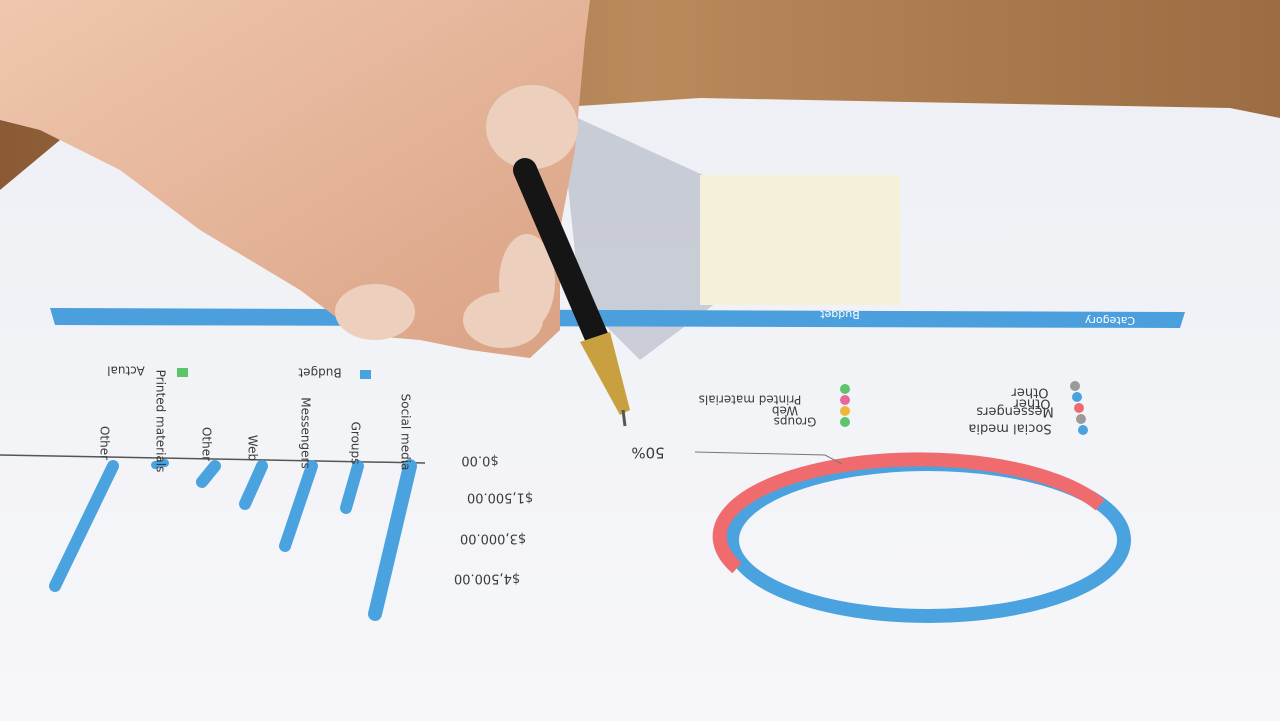  I want to click on donut-segment, so click(908, 513).